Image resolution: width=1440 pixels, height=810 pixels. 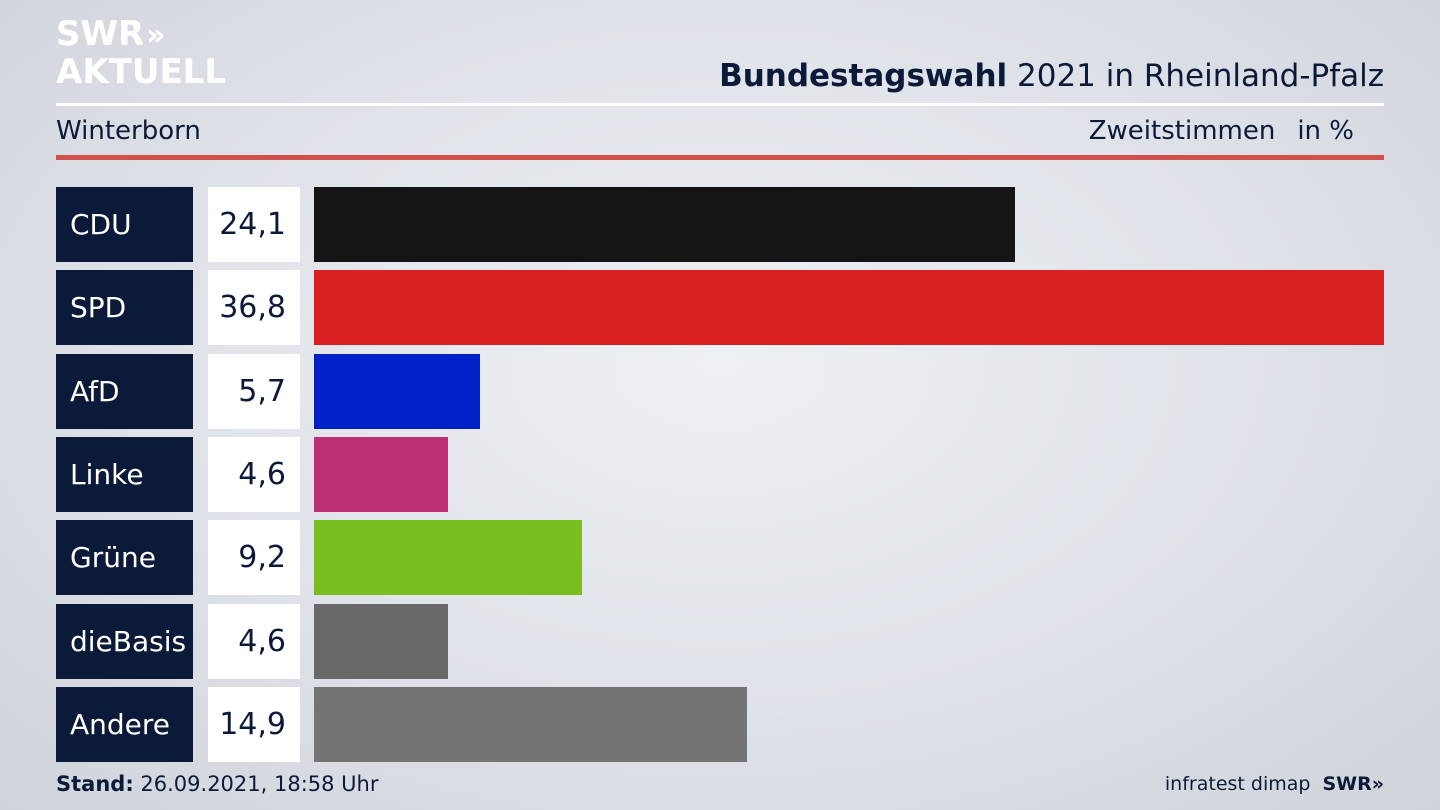 What do you see at coordinates (254, 557) in the screenshot?
I see `value-label: 9,2` at bounding box center [254, 557].